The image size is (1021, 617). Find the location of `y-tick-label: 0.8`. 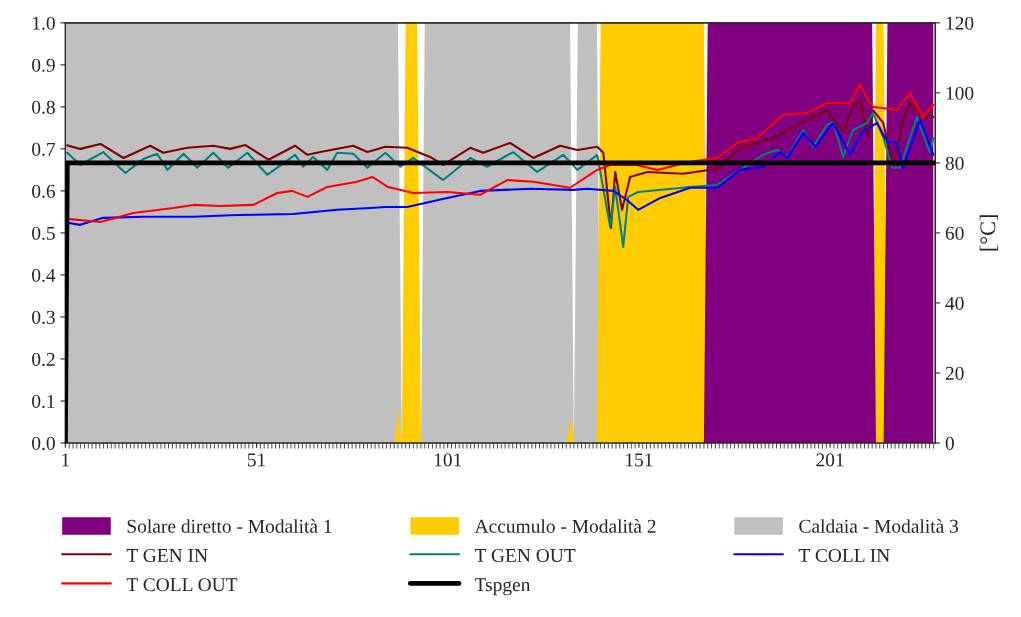

y-tick-label: 0.8 is located at coordinates (43, 107).